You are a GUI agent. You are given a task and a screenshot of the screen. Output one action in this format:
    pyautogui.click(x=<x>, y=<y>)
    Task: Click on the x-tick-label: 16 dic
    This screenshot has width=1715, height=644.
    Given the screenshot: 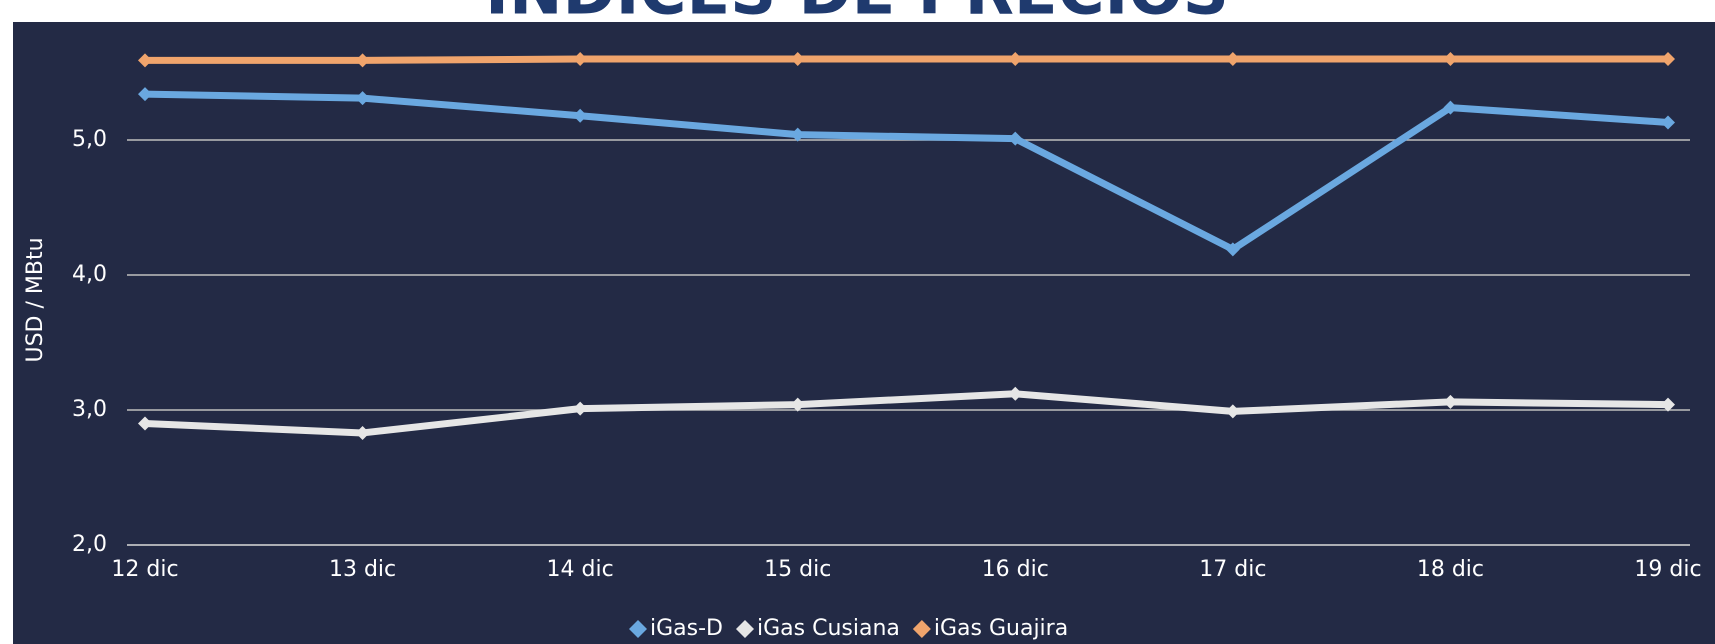 What is the action you would take?
    pyautogui.click(x=1015, y=569)
    